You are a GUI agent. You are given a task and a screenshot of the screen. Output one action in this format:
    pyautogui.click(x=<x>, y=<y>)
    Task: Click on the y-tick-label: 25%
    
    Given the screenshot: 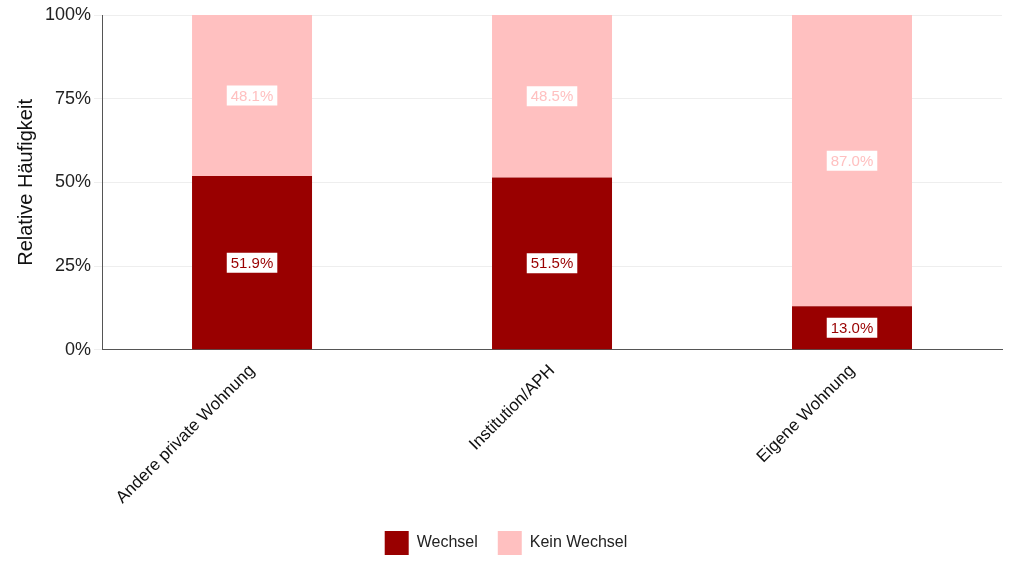 What is the action you would take?
    pyautogui.click(x=73, y=265)
    